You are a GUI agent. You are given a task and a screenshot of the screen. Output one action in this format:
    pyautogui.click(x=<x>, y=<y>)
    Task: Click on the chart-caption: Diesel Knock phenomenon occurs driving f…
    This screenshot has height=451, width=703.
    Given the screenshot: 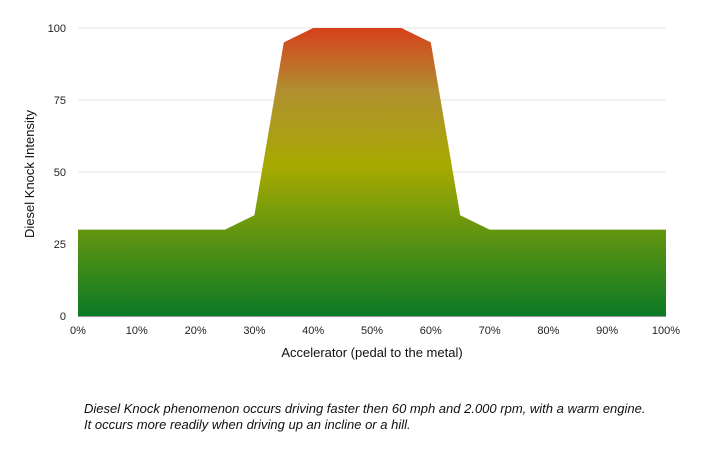 What is the action you would take?
    pyautogui.click(x=389, y=417)
    